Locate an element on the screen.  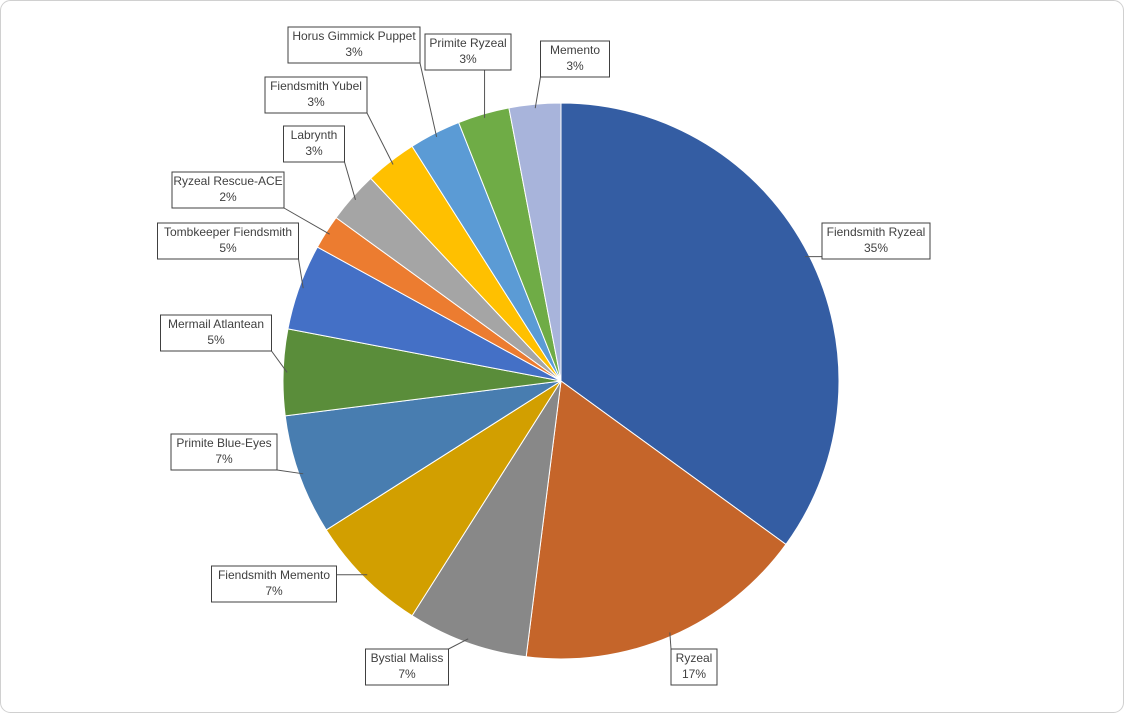
category-label: Ryzeal Rescue-ACE is located at coordinates (227, 181).